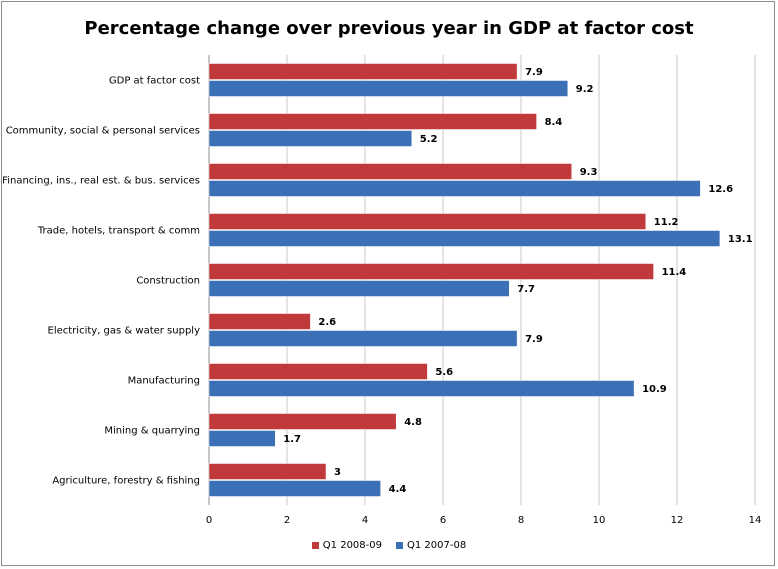 The height and width of the screenshot is (569, 778). I want to click on data-label: 12.6, so click(720, 189).